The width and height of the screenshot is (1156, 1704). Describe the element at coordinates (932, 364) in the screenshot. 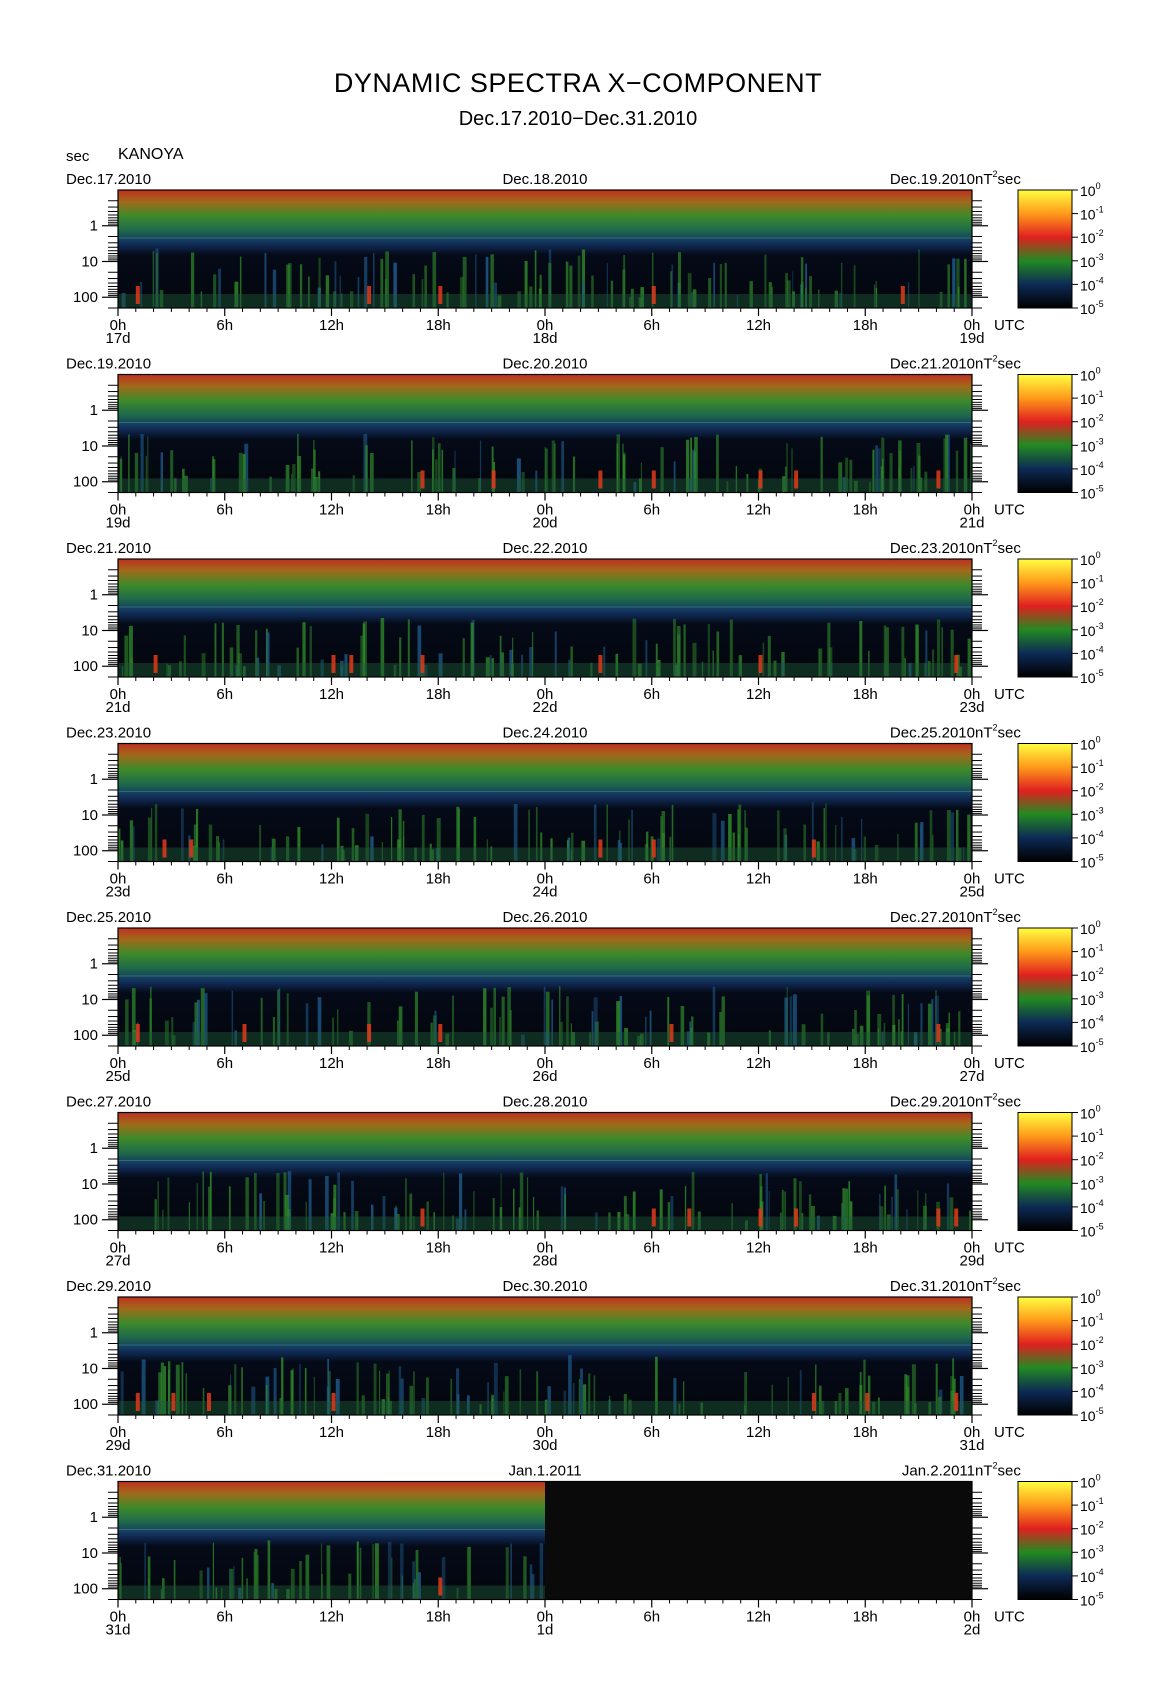

I see `panel-end-date: Dec.21.2010` at that location.